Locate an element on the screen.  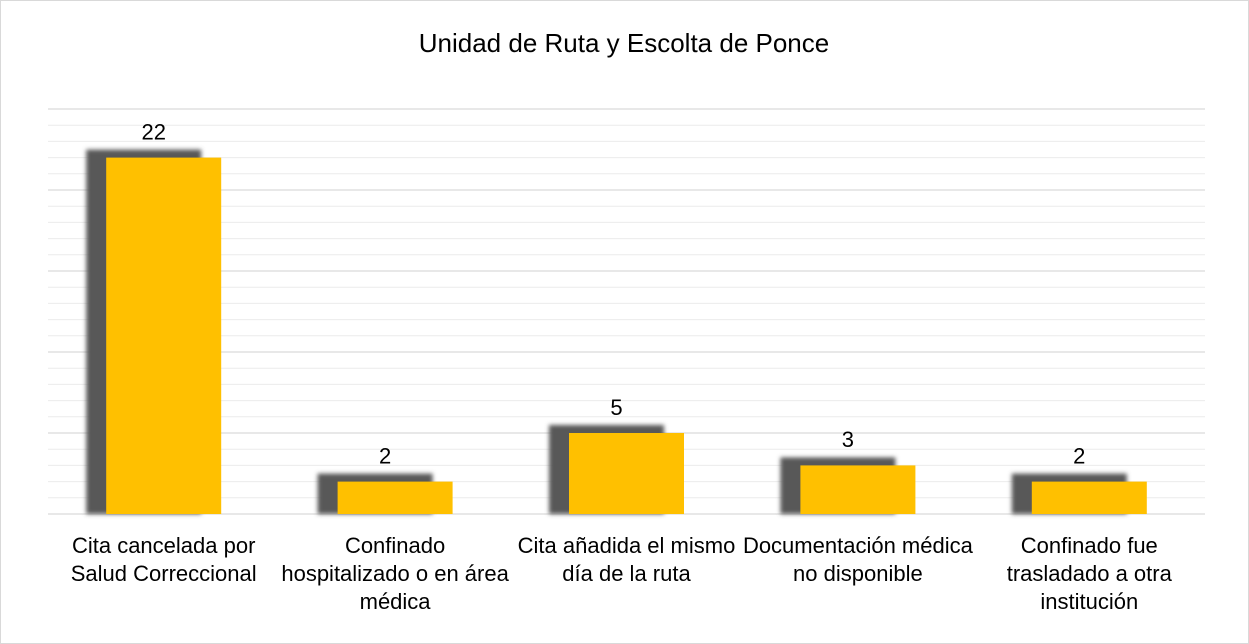
chart-title: Unidad de Ruta y Escolta de Ponce is located at coordinates (624, 43).